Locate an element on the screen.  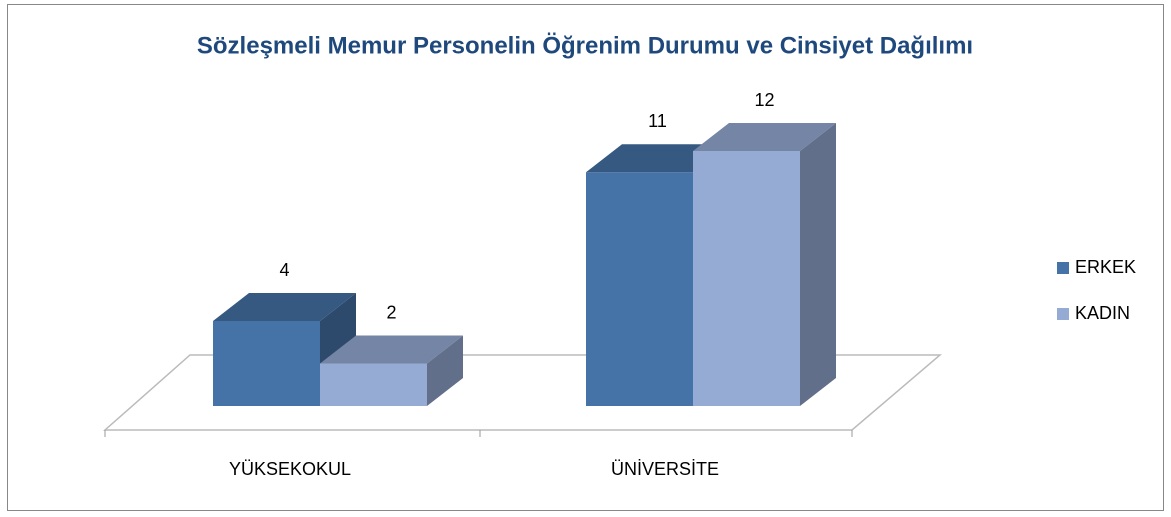
x-tick-label: ÜNİVERSİTE is located at coordinates (665, 469).